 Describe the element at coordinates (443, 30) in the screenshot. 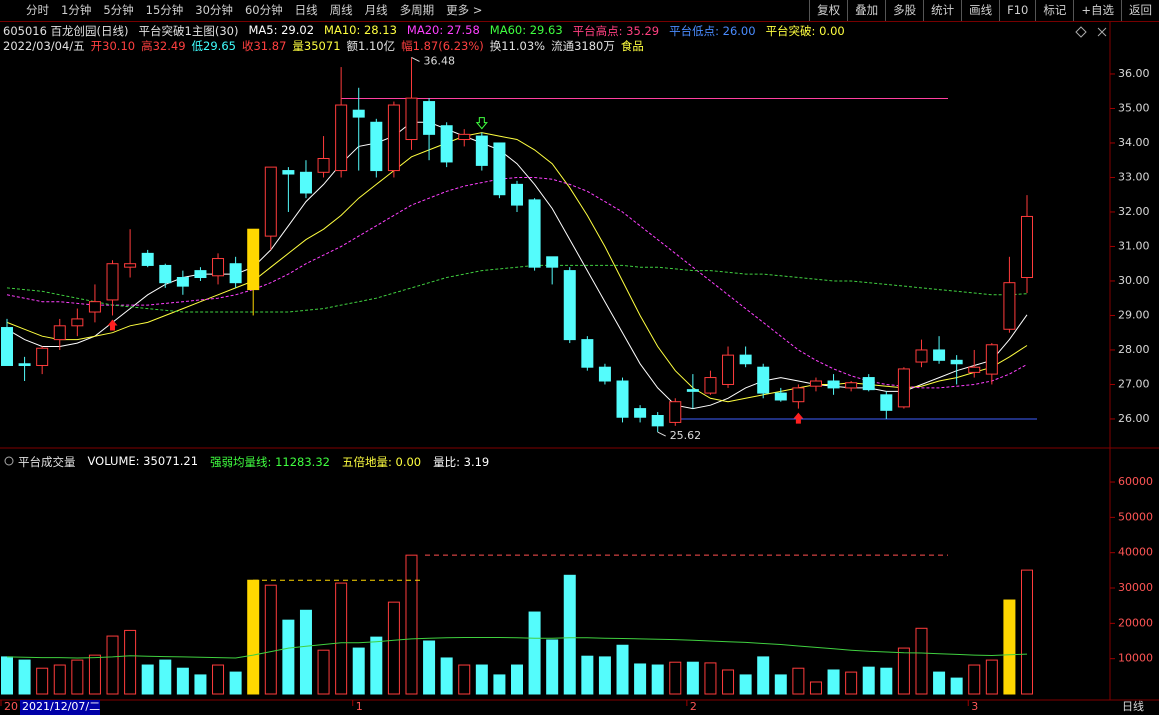

I see `header-item: MA20: 27.58` at that location.